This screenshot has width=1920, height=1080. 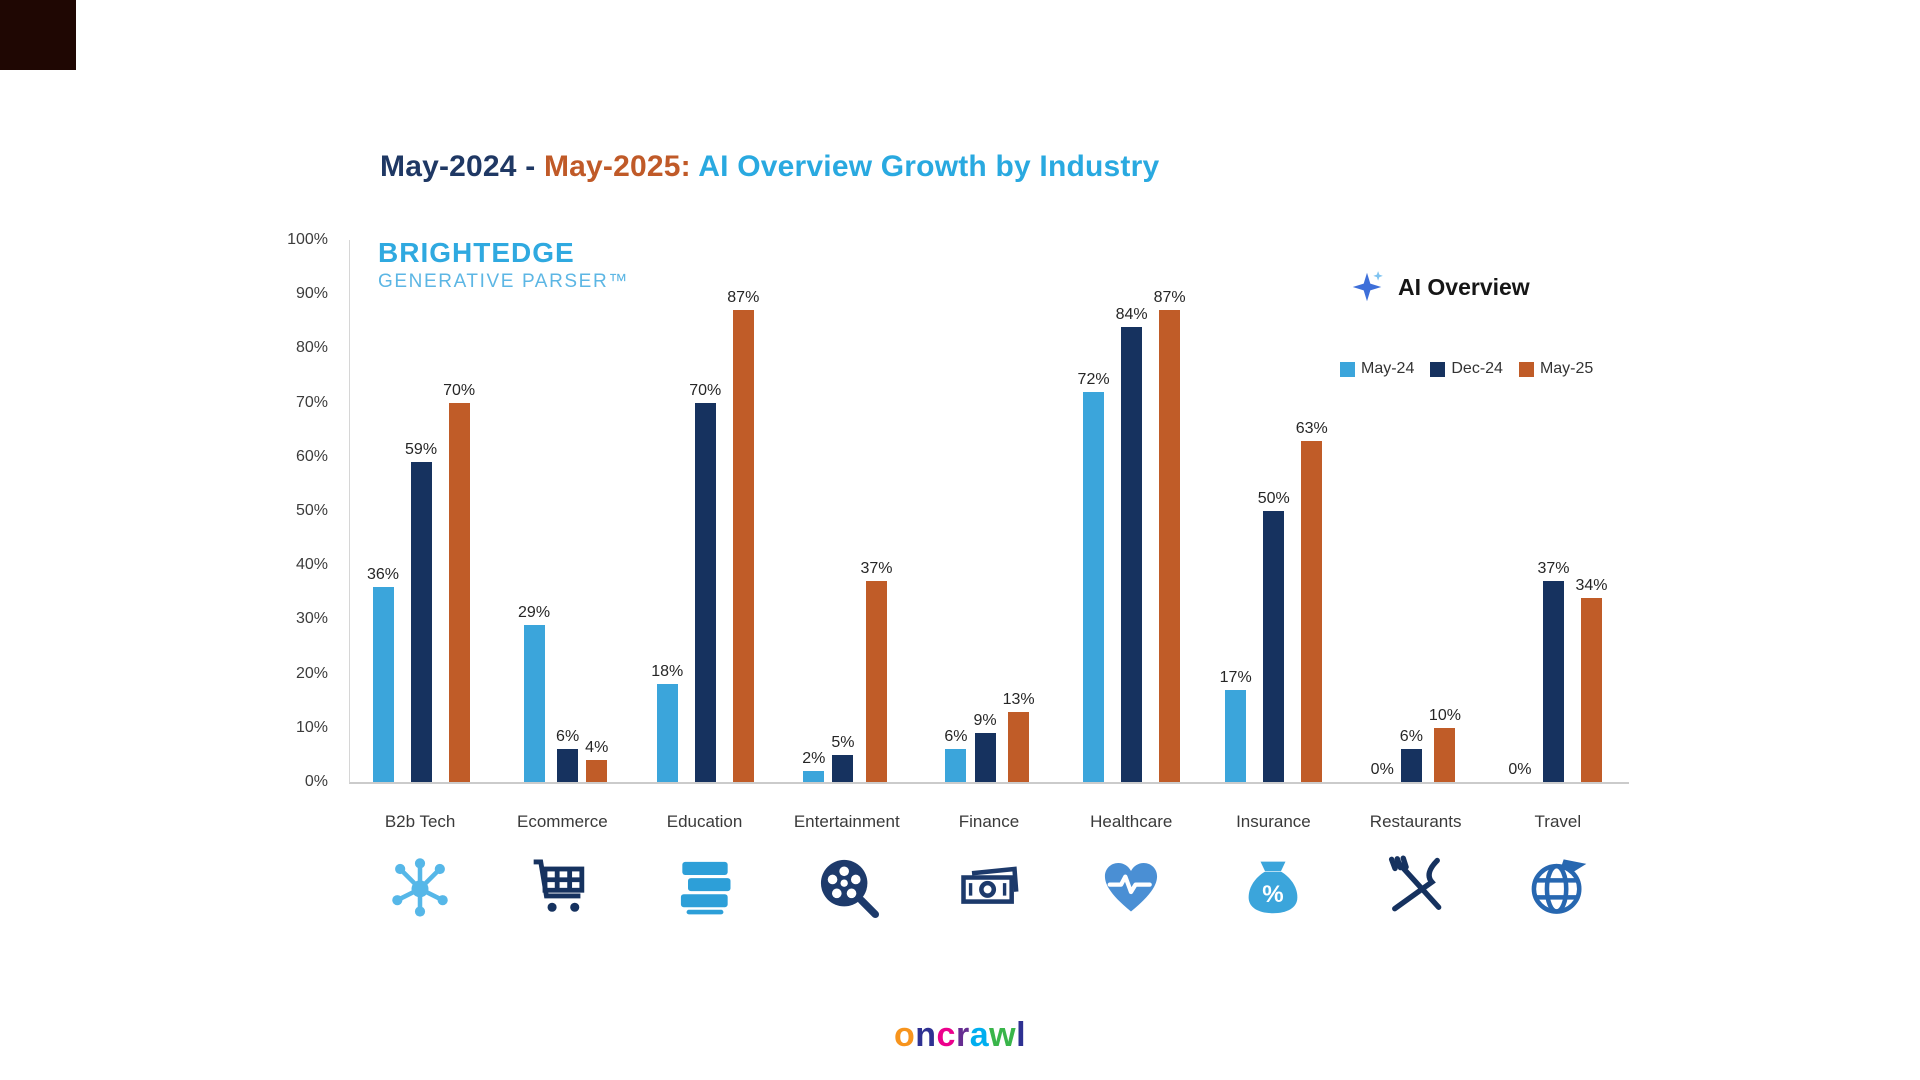 I want to click on bar-value-label: 34%, so click(x=1591, y=585).